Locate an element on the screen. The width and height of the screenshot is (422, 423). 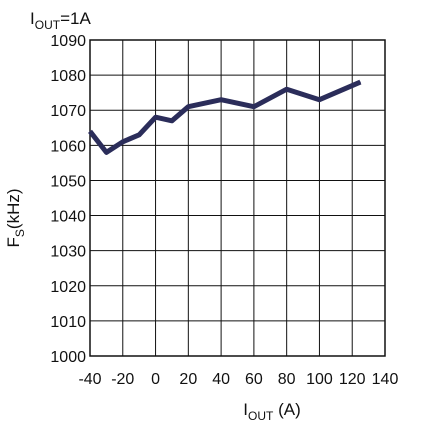
y-tick-label-8: 1080 is located at coordinates (68, 76).